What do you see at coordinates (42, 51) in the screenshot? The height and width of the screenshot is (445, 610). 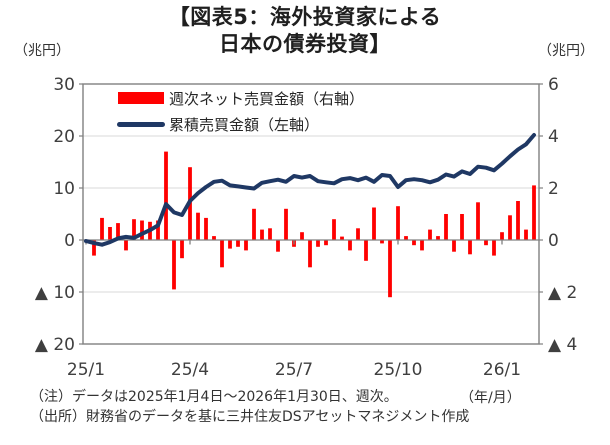 I see `left-axis-unit-label: （兆円）` at bounding box center [42, 51].